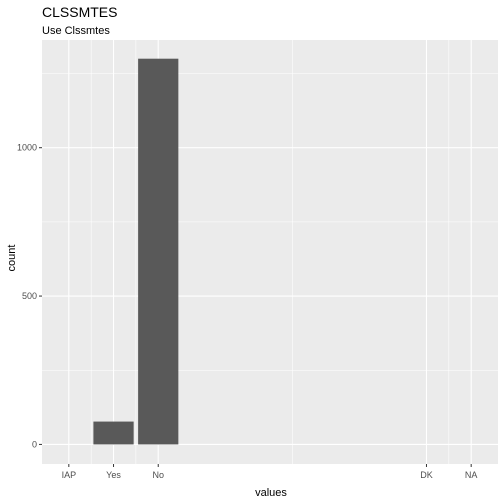 The width and height of the screenshot is (504, 504). Describe the element at coordinates (79, 12) in the screenshot. I see `chart-title: CLSSMTES` at that location.